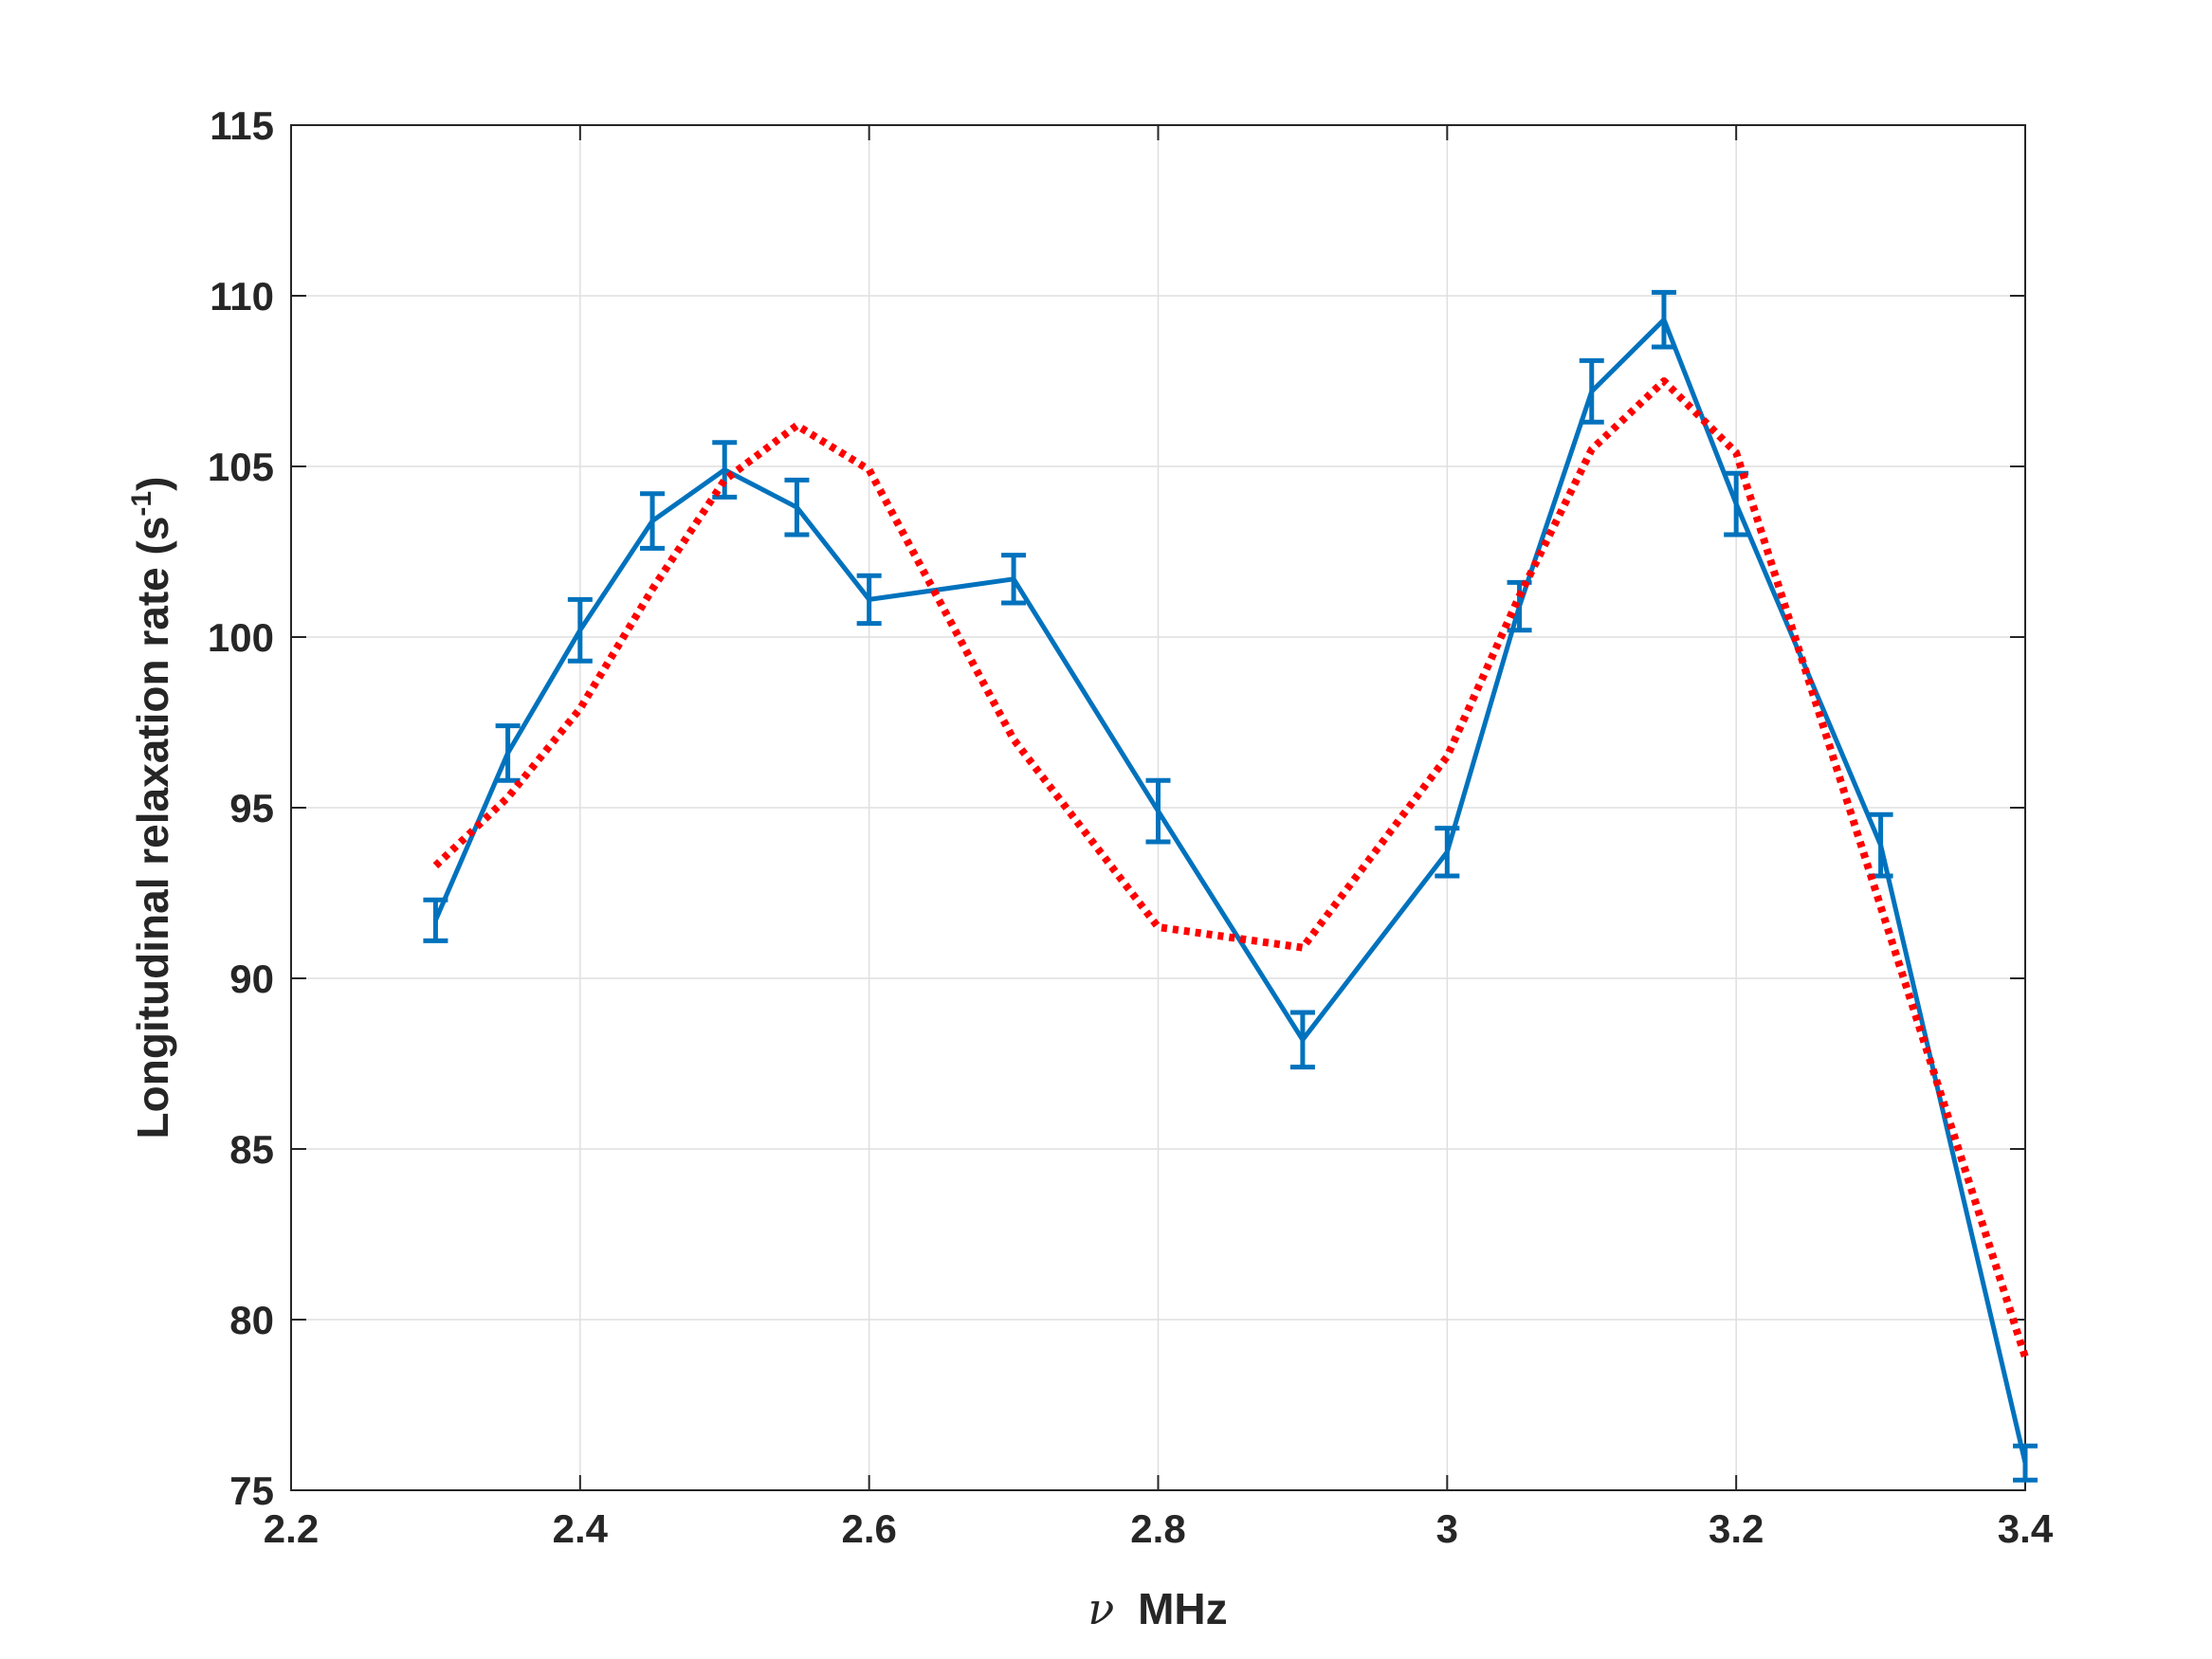 This screenshot has width=2212, height=1659. I want to click on y-tick-label: 110, so click(242, 296).